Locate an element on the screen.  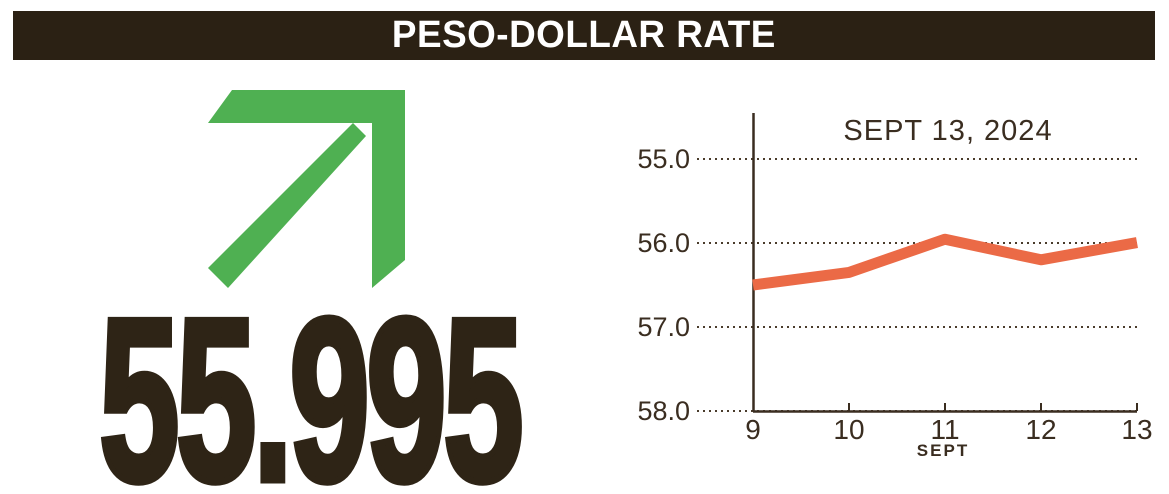
x-tick-label: 12 is located at coordinates (1041, 429).